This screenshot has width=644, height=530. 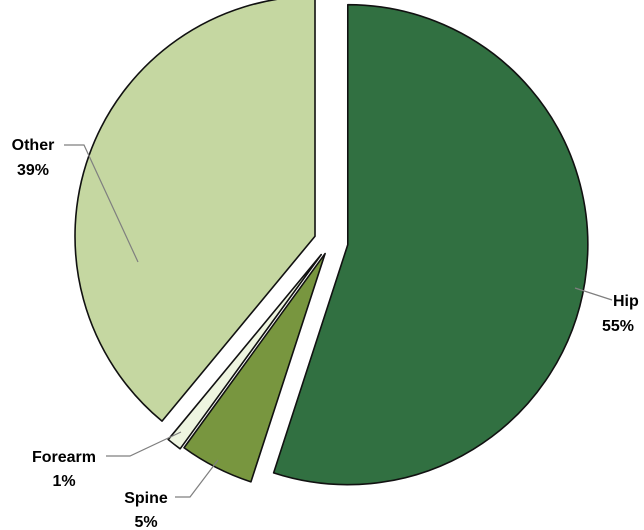 What do you see at coordinates (593, 294) in the screenshot?
I see `leader-line-hip` at bounding box center [593, 294].